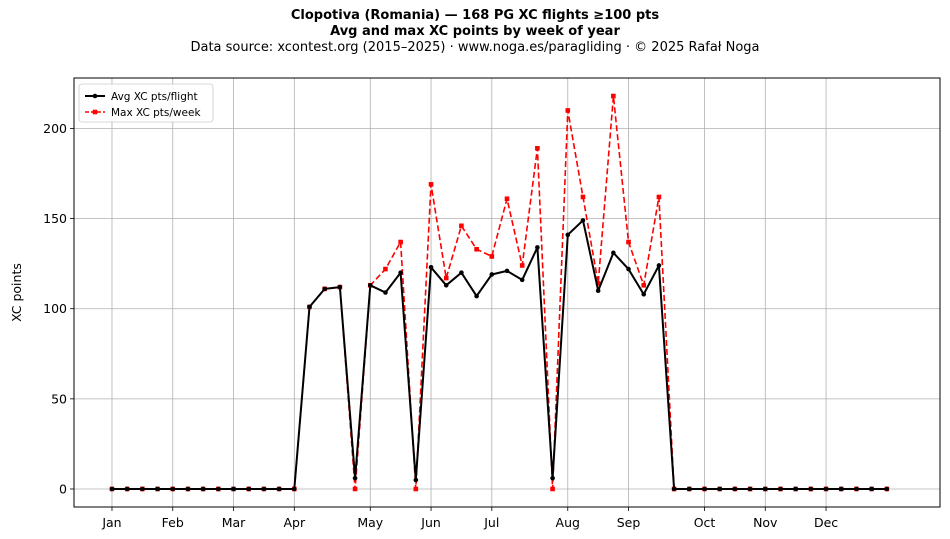 The height and width of the screenshot is (539, 950). I want to click on chart-subtitle: Avg and max XC points by week of year, so click(475, 31).